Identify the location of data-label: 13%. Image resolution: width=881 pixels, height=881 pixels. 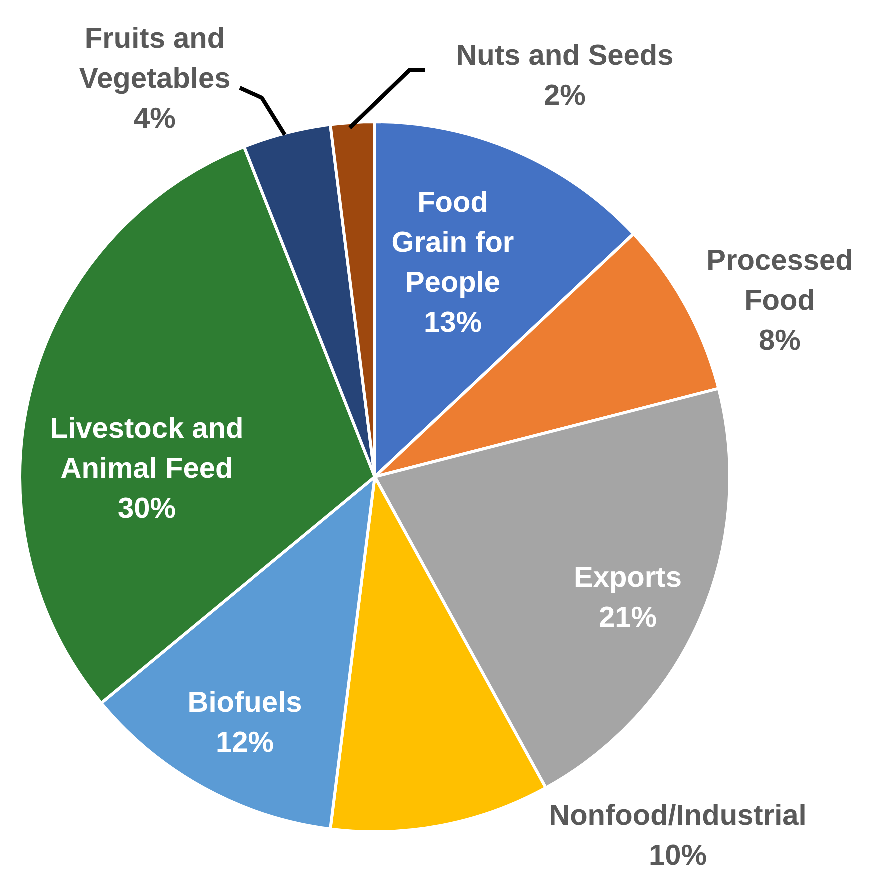
(453, 323).